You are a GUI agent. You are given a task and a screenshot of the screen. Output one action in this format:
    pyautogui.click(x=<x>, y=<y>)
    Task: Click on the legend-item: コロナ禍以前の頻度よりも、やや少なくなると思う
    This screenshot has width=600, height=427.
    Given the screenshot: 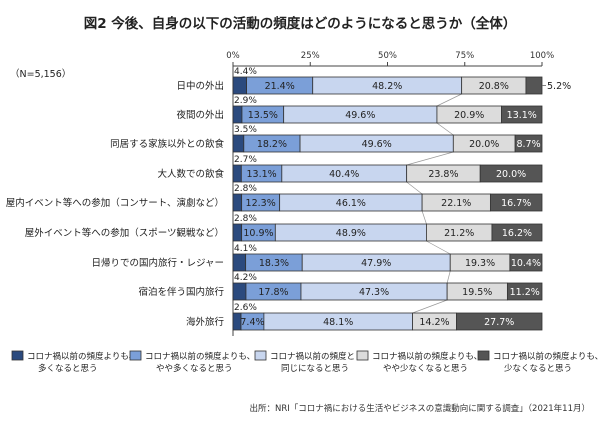 What is the action you would take?
    pyautogui.click(x=419, y=362)
    